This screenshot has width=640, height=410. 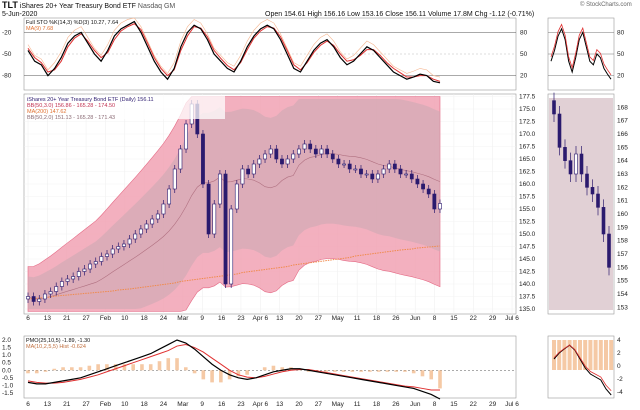 I want to click on x-tick-label: 8, so click(x=435, y=318).